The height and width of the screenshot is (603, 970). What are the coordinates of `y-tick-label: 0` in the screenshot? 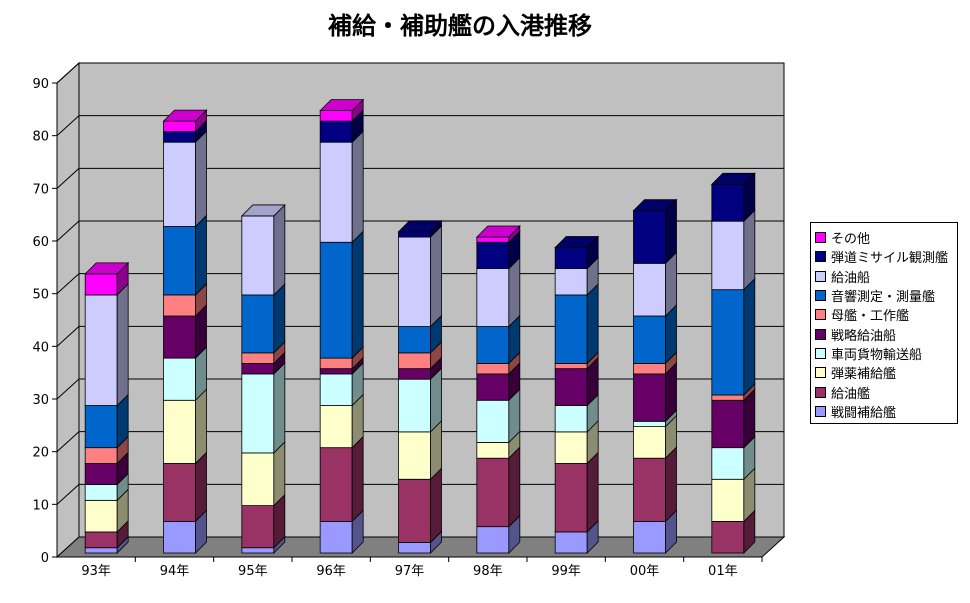 It's located at (45, 558).